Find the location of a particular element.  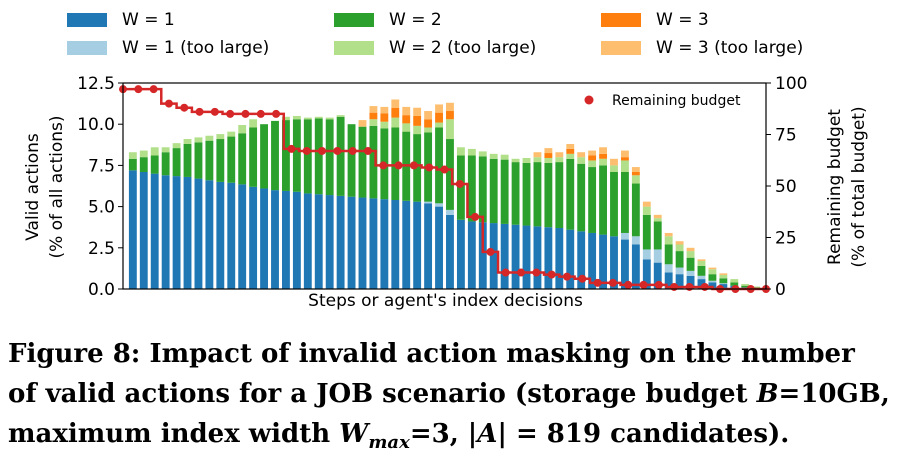

caption-text: | = 819 candidates). is located at coordinates (643, 434).